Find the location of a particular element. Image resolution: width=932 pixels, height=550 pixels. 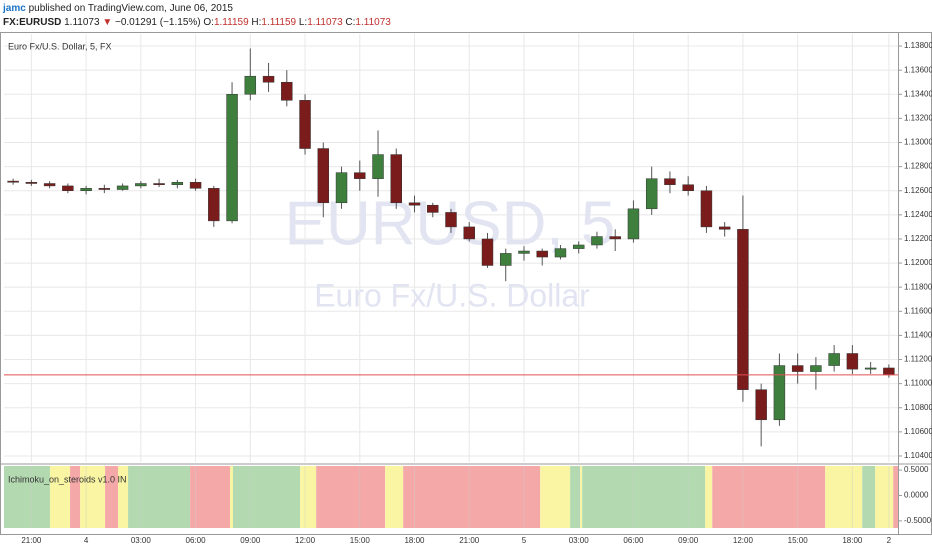

x-tick-label: 5 is located at coordinates (524, 540).